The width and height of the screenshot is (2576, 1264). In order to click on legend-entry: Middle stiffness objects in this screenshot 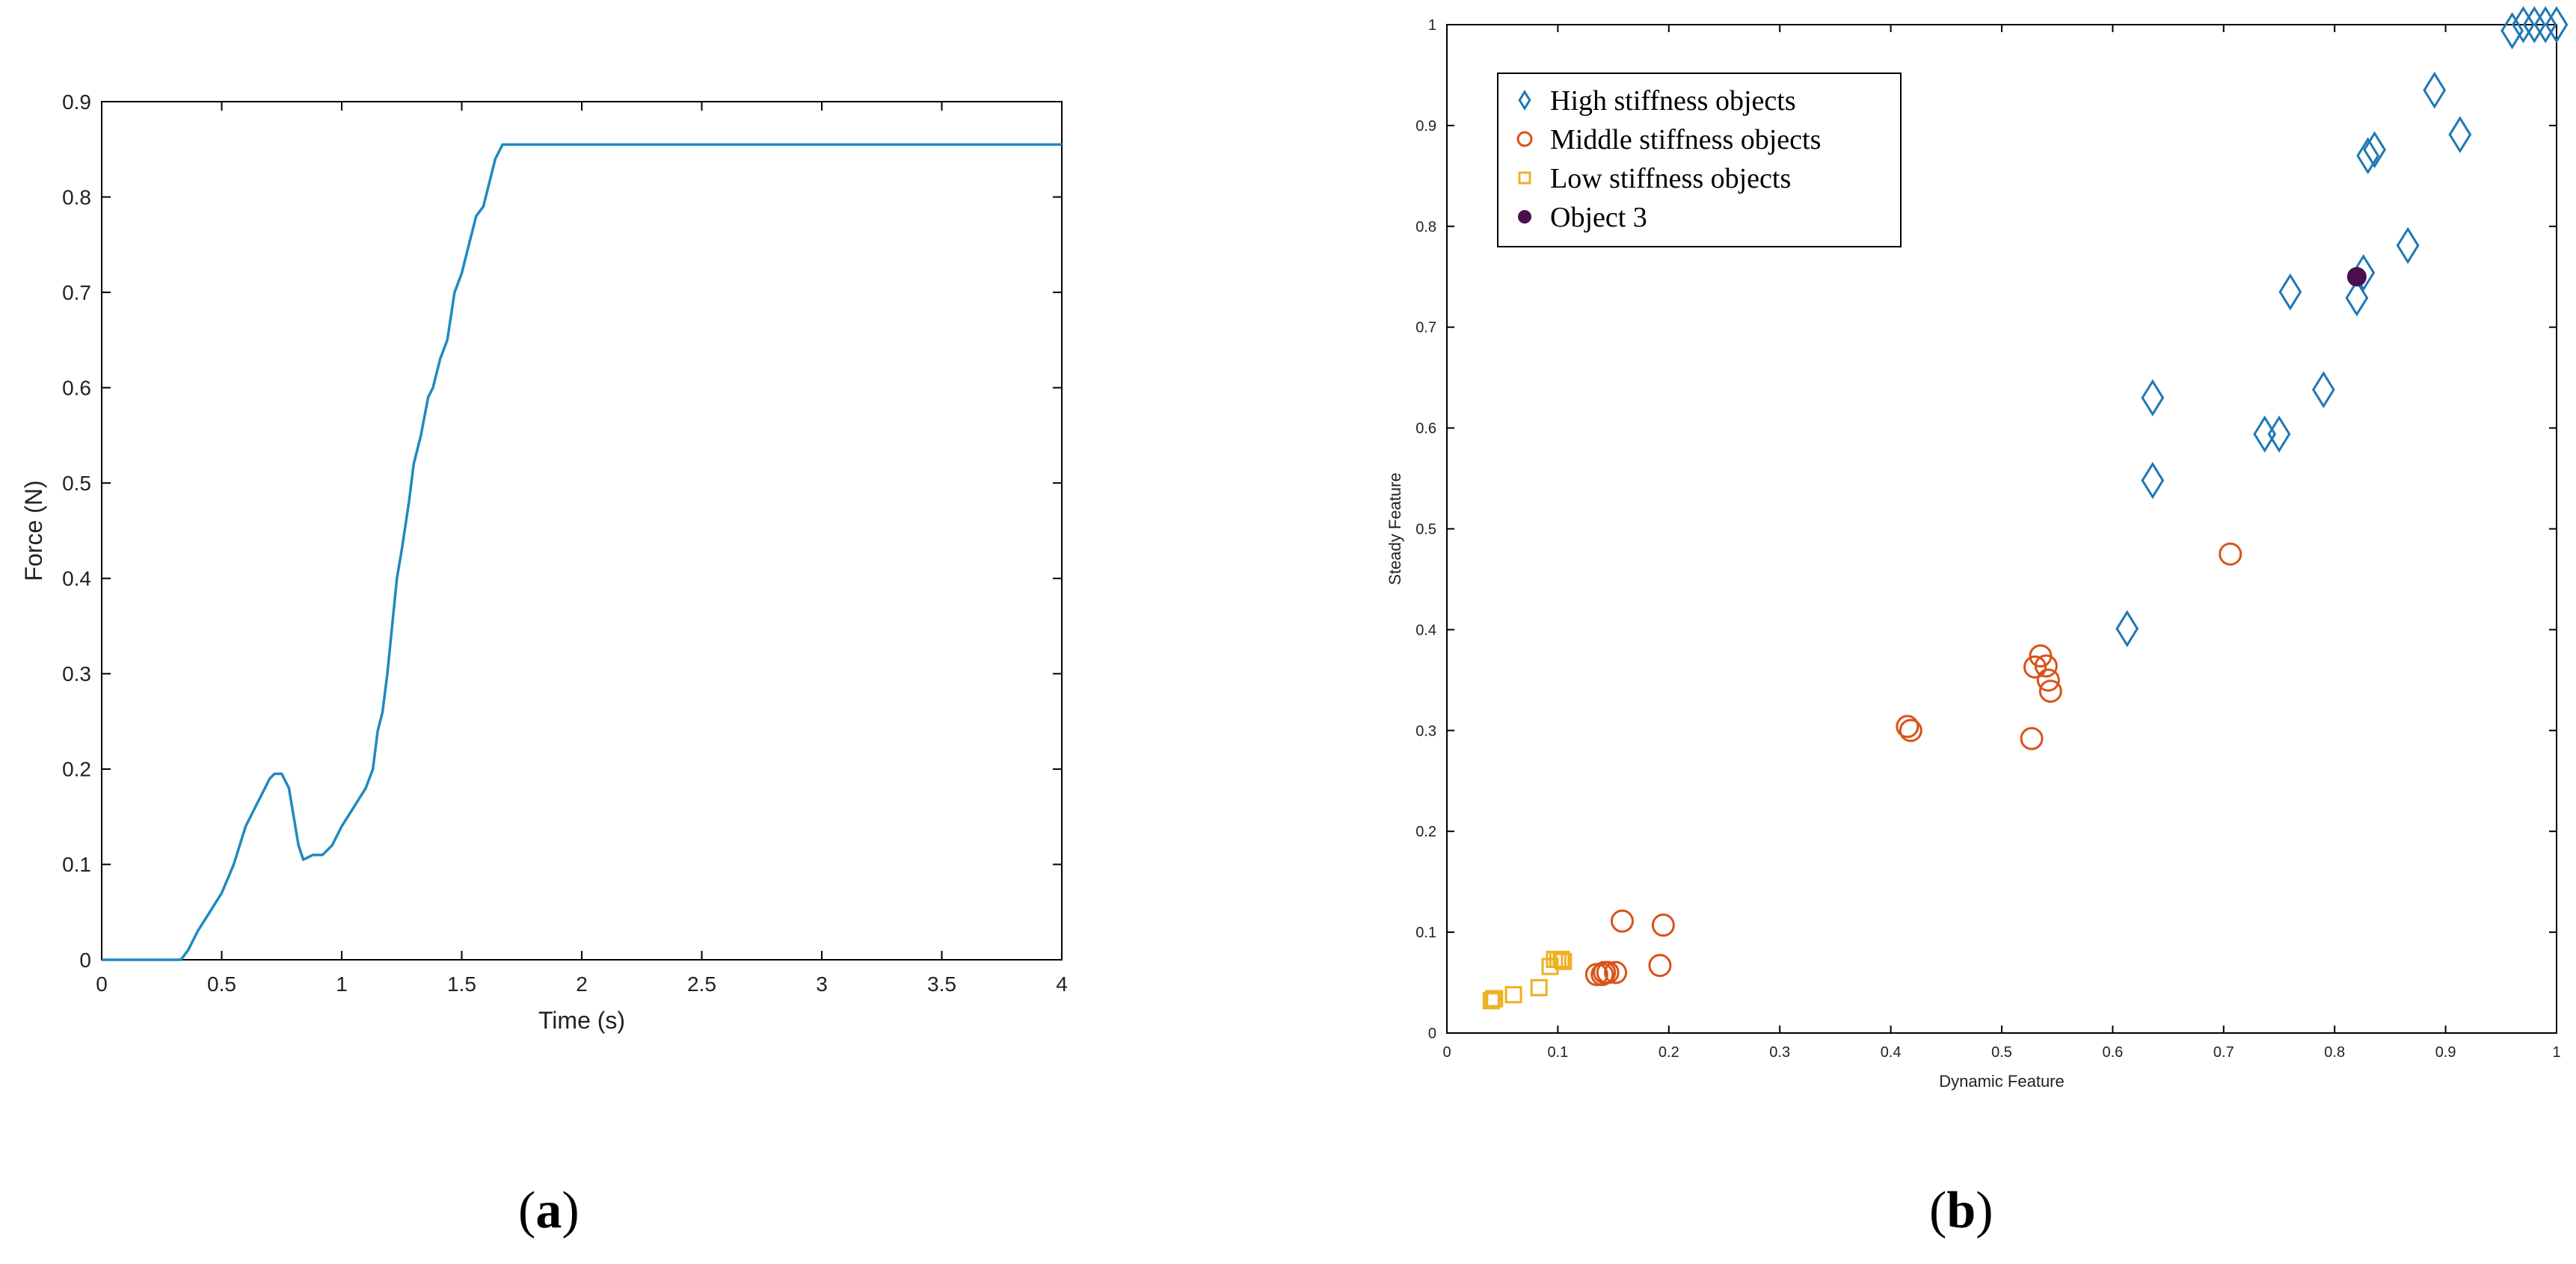, I will do `click(1685, 139)`.